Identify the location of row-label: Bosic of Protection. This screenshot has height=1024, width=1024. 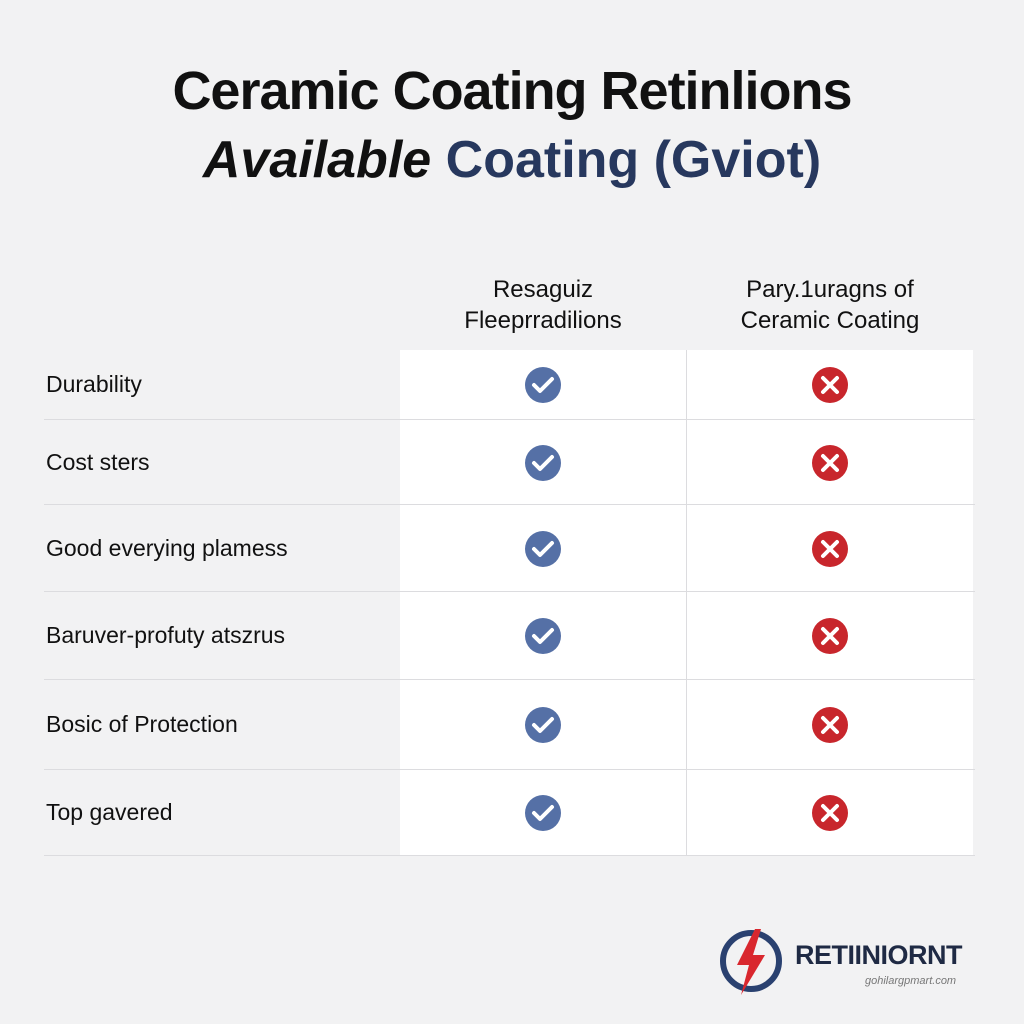
(142, 724).